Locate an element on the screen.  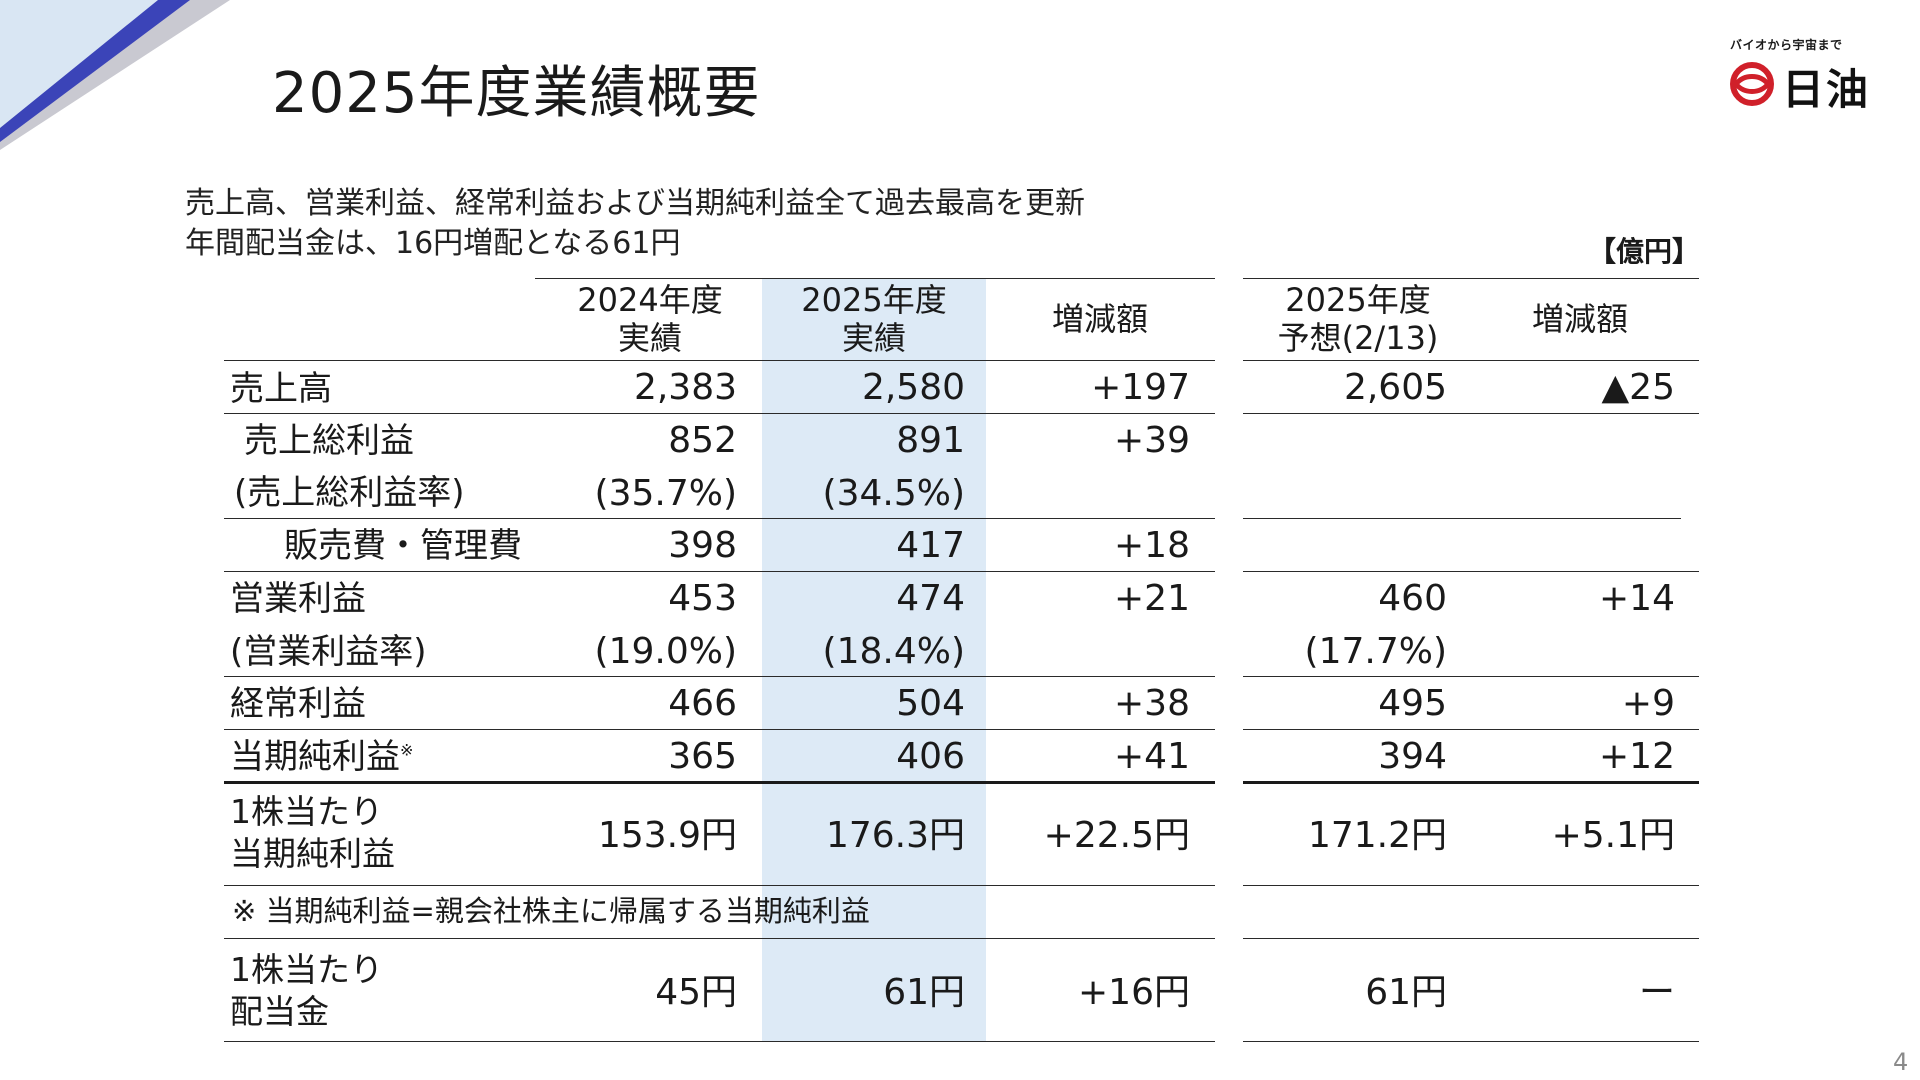
eps-forecast: 171.2円 is located at coordinates (1377, 835).